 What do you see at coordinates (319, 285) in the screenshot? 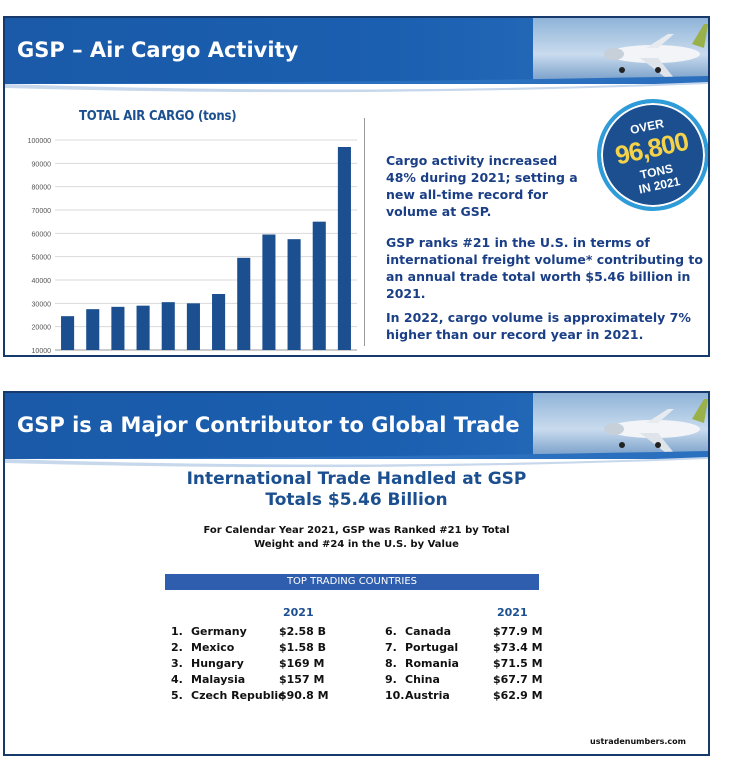
I see `bar-2020` at bounding box center [319, 285].